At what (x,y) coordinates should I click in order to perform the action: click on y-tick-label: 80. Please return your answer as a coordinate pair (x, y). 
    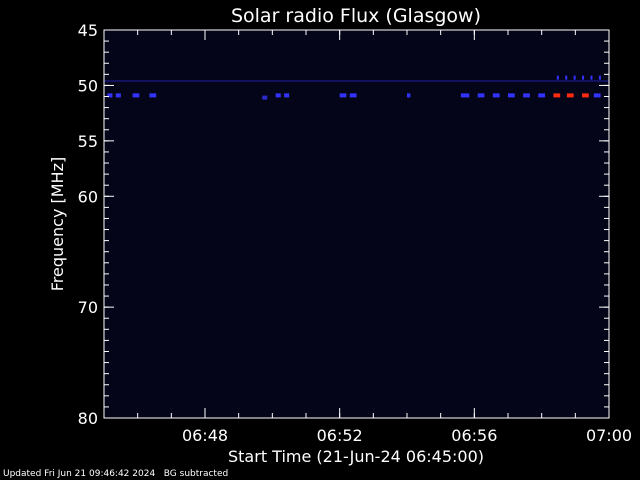
    Looking at the image, I should click on (88, 418).